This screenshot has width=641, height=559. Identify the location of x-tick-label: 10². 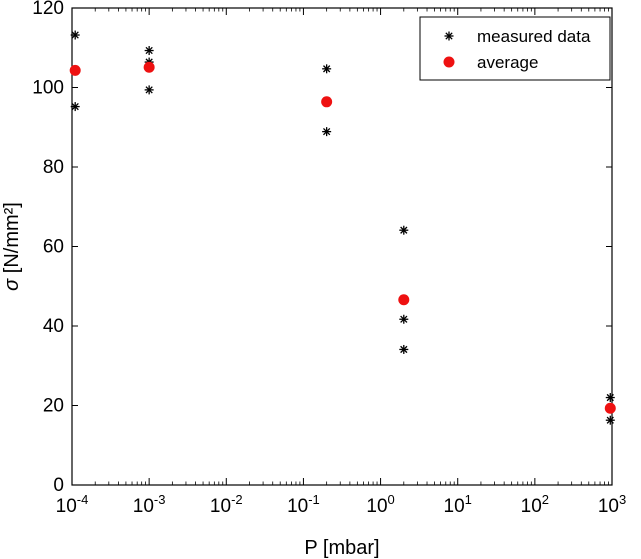
(535, 504).